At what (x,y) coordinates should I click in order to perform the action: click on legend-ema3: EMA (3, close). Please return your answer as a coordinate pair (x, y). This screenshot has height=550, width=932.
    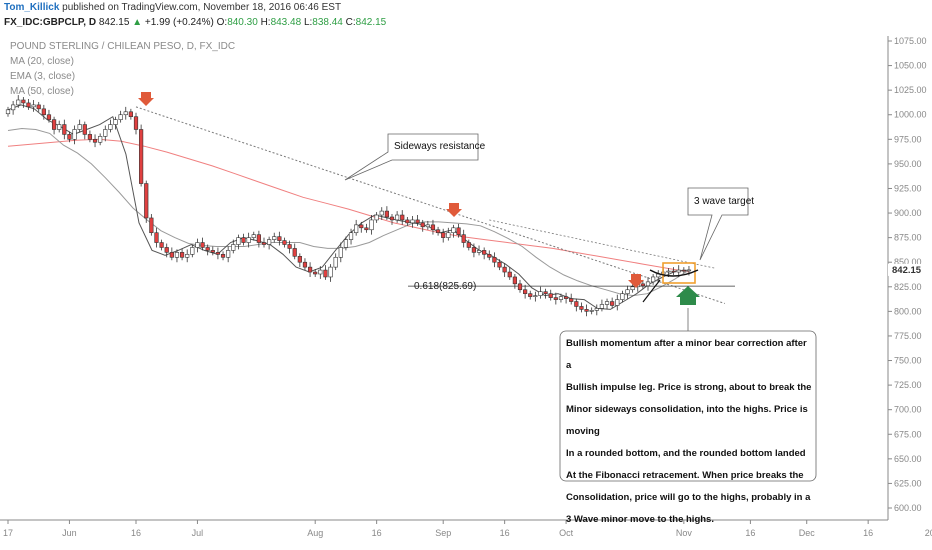
    Looking at the image, I should click on (43, 76).